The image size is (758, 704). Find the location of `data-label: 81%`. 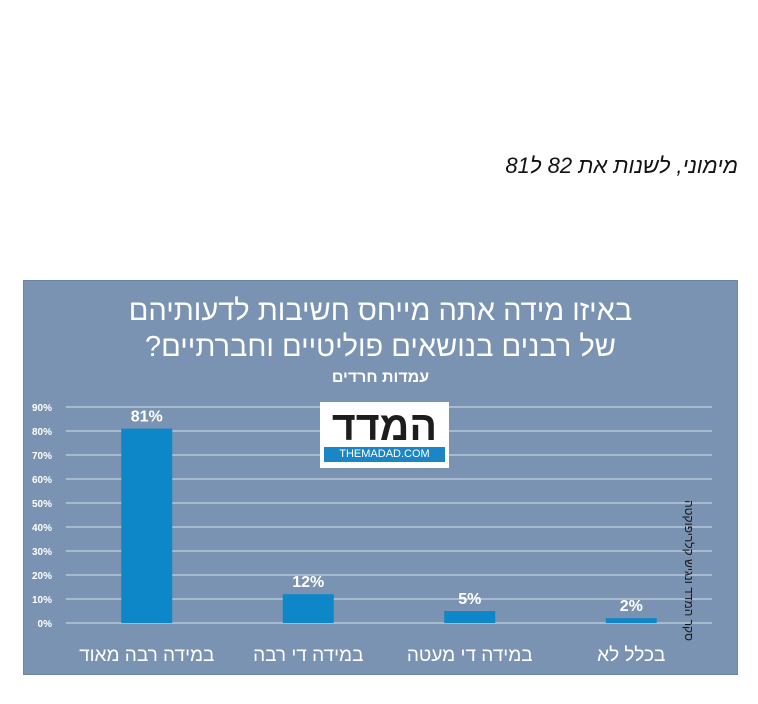

data-label: 81% is located at coordinates (147, 417).